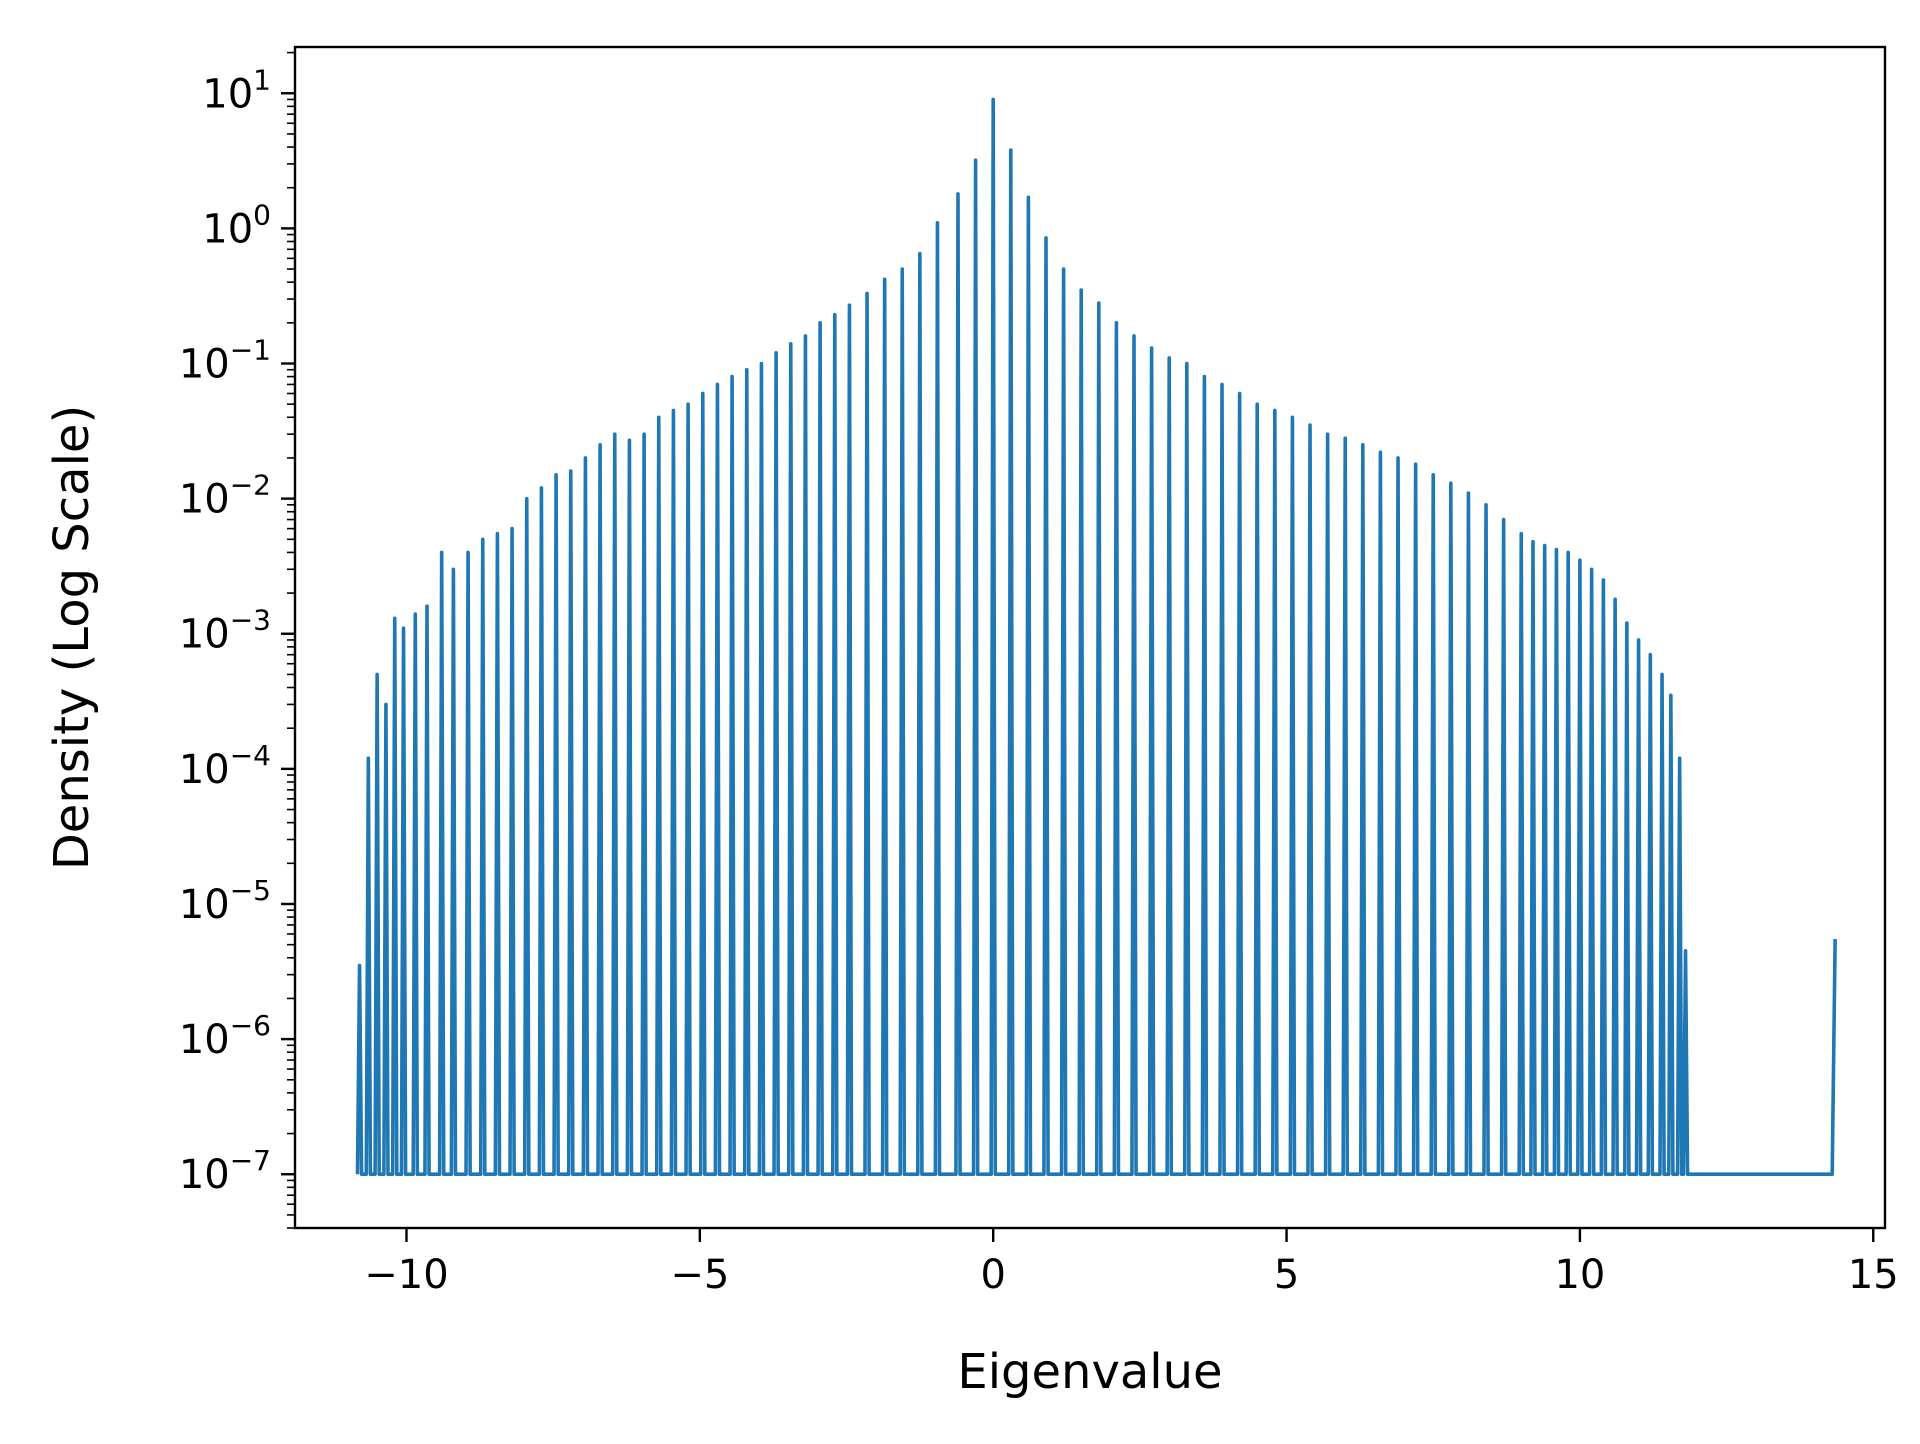 The width and height of the screenshot is (1920, 1444). I want to click on x-tick-label: 15, so click(1873, 1275).